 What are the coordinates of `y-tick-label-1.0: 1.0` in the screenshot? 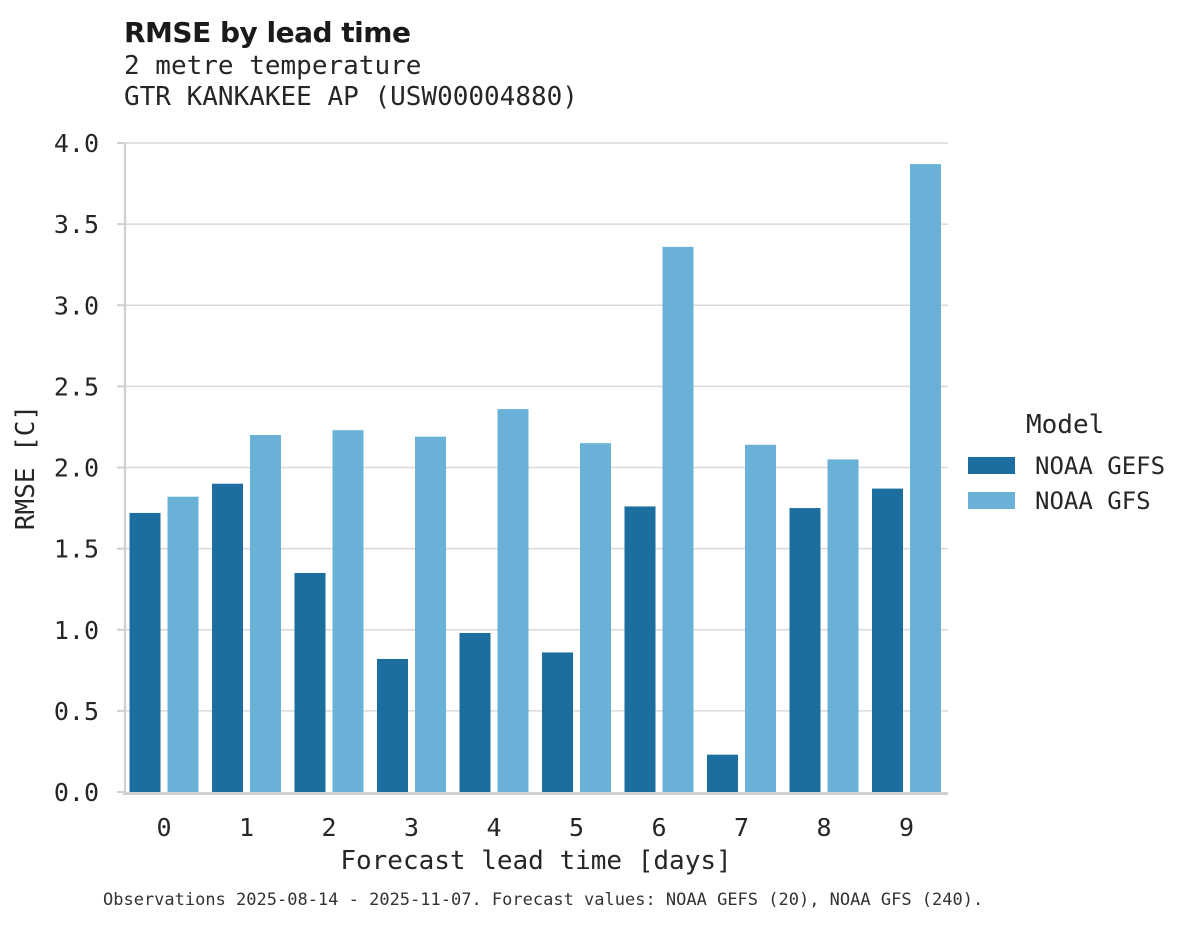 It's located at (76, 630).